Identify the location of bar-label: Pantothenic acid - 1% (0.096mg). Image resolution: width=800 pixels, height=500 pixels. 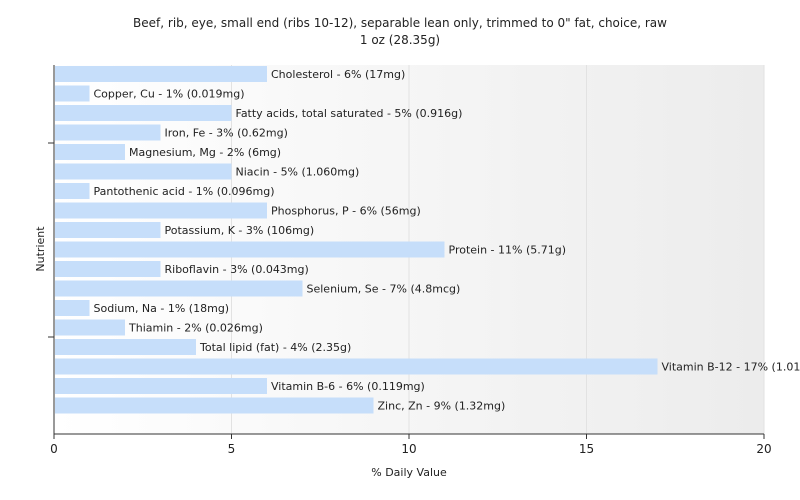
(184, 191).